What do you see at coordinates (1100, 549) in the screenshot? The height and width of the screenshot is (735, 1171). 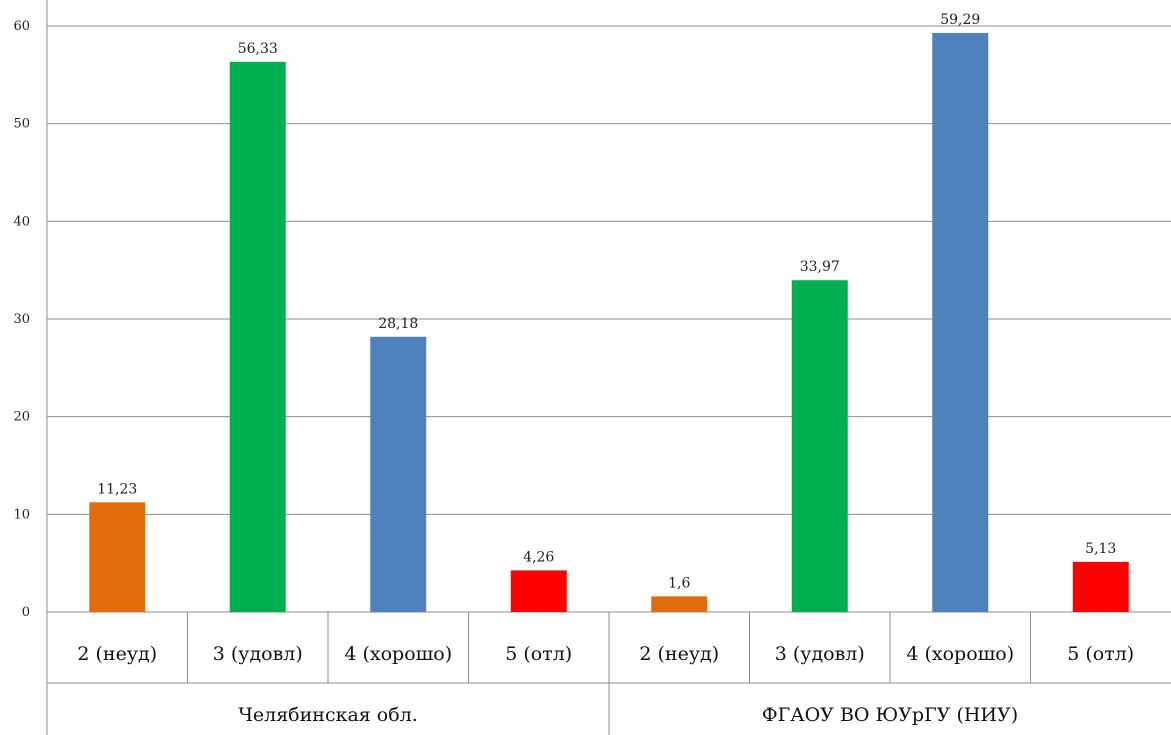 I see `data-label: 5,13` at bounding box center [1100, 549].